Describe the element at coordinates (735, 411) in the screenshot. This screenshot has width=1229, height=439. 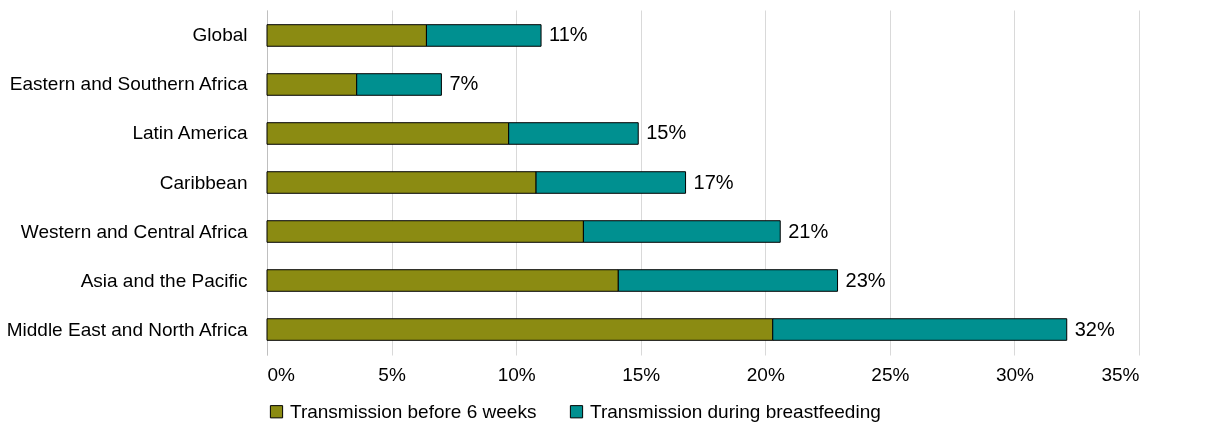
I see `legend-label: Transmission during breastfeeding` at that location.